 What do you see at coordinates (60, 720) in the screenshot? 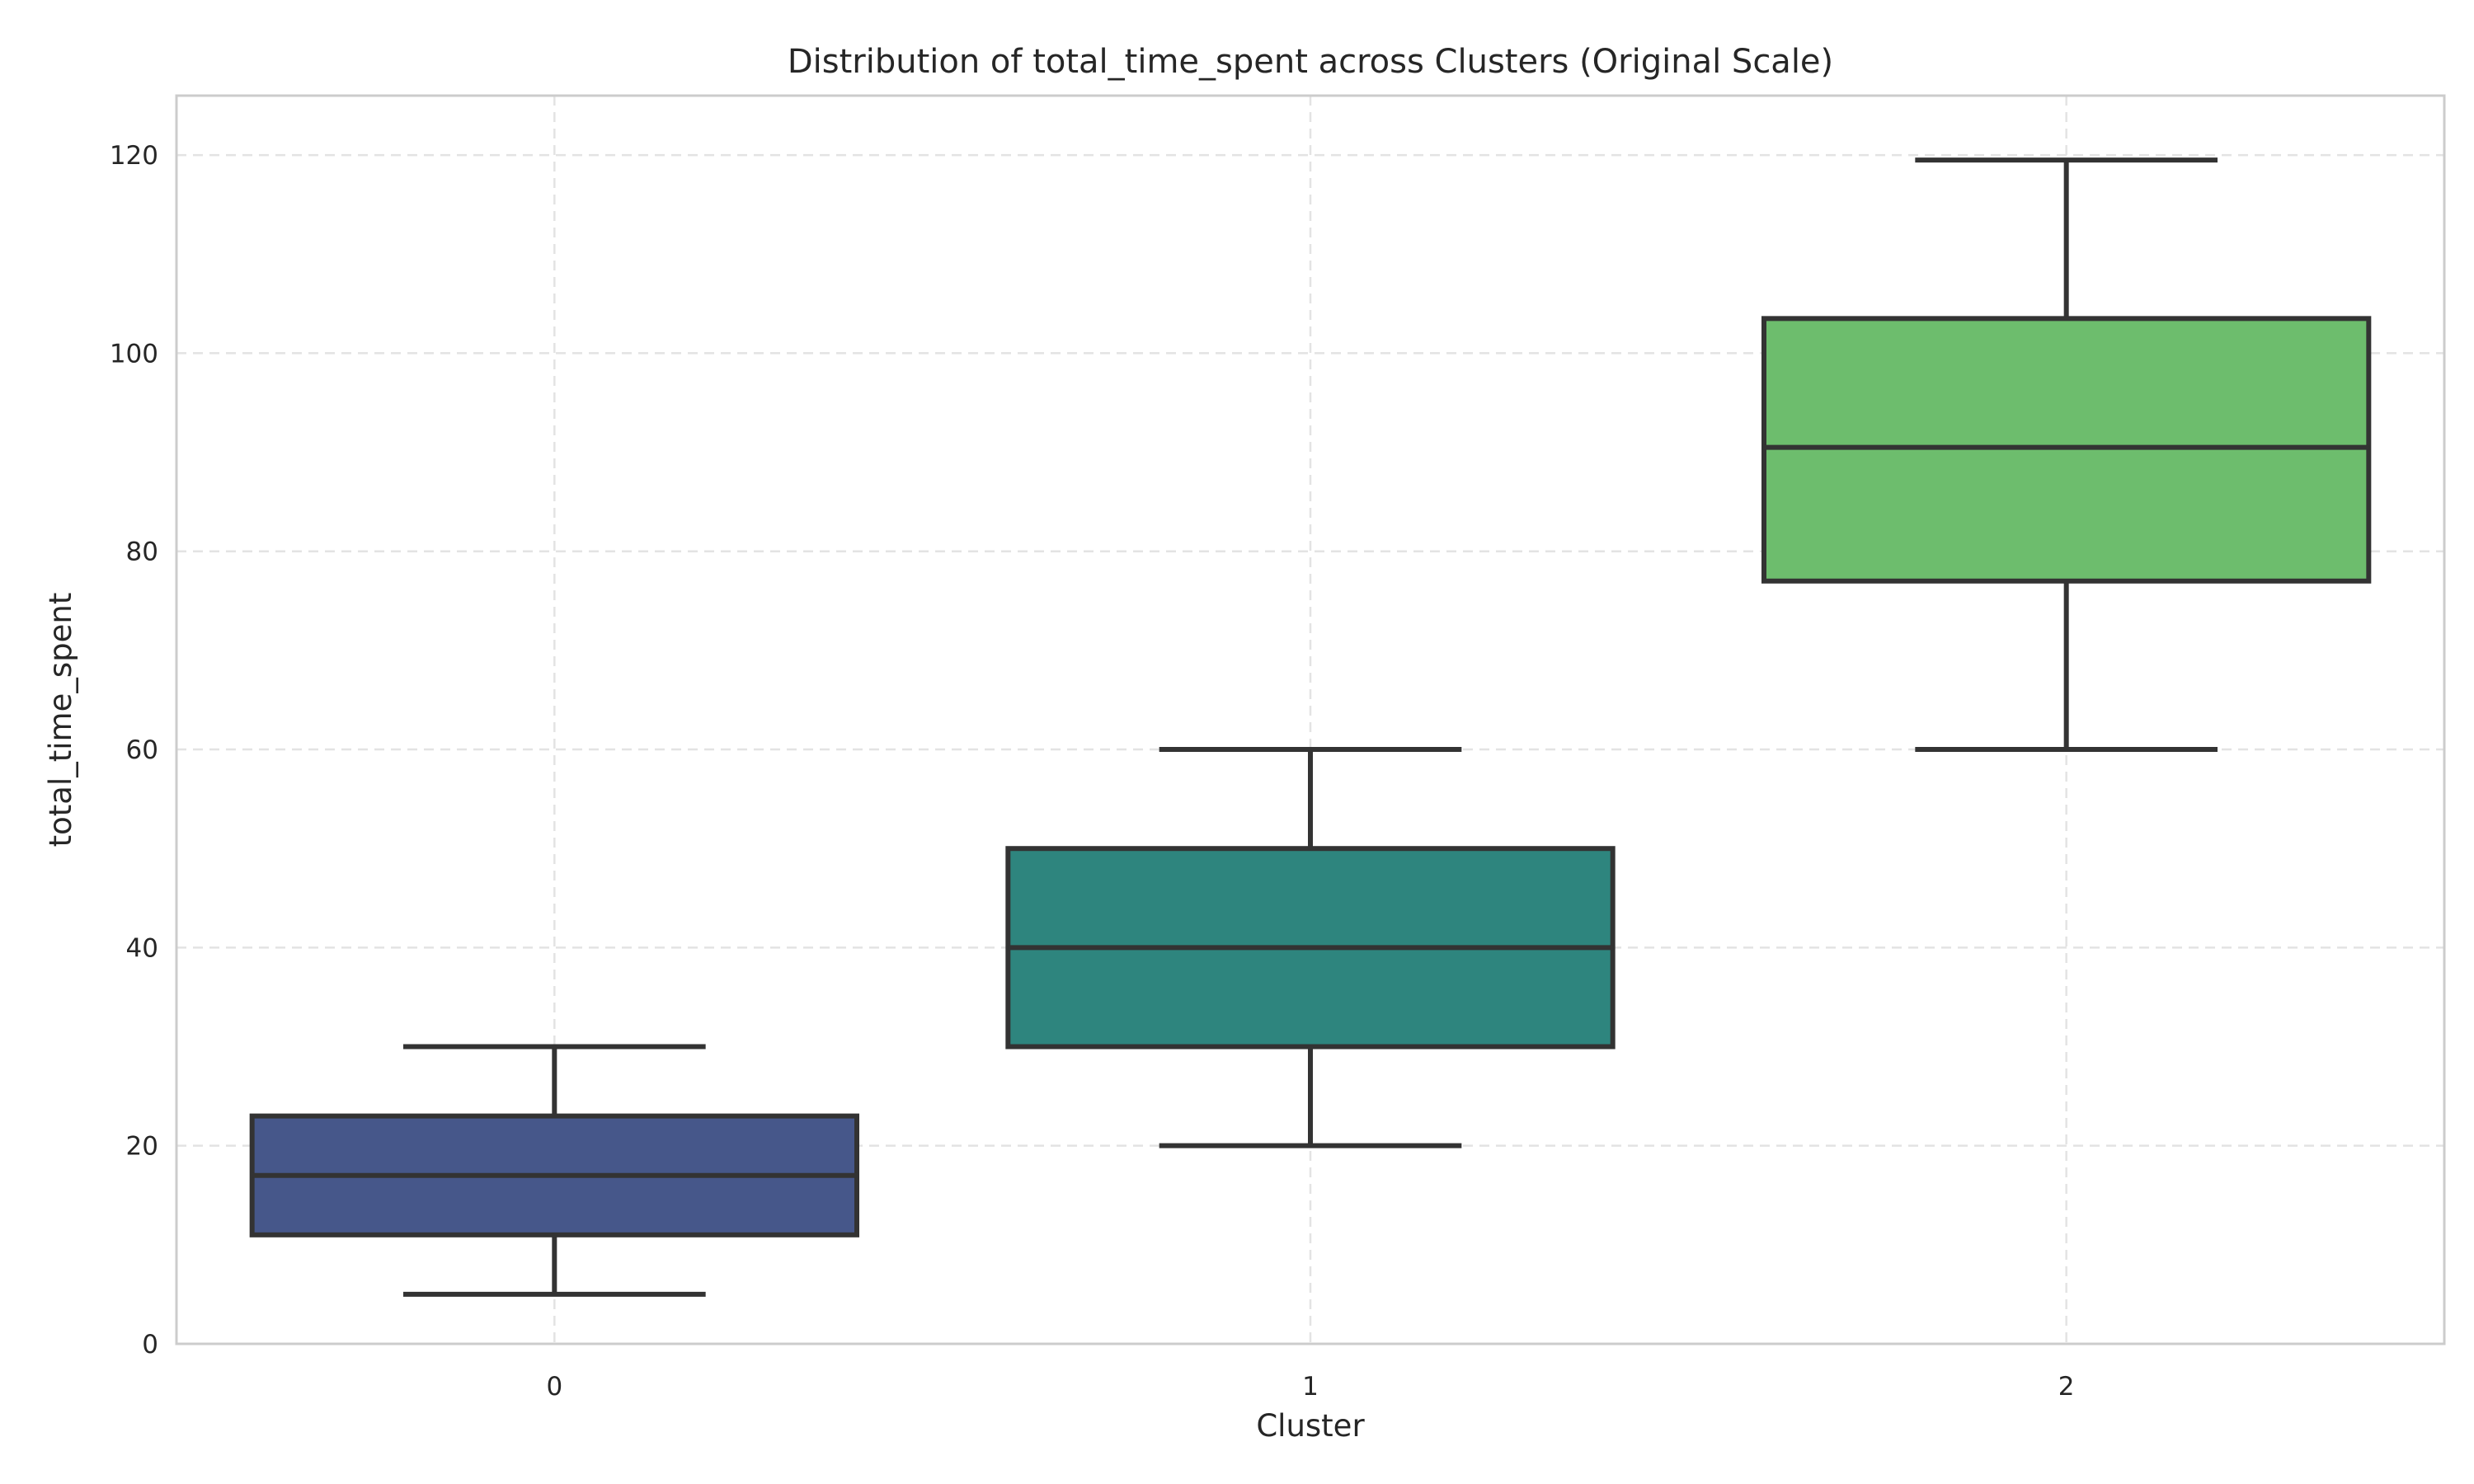
I see `y-axis-title: total_time_spent` at bounding box center [60, 720].